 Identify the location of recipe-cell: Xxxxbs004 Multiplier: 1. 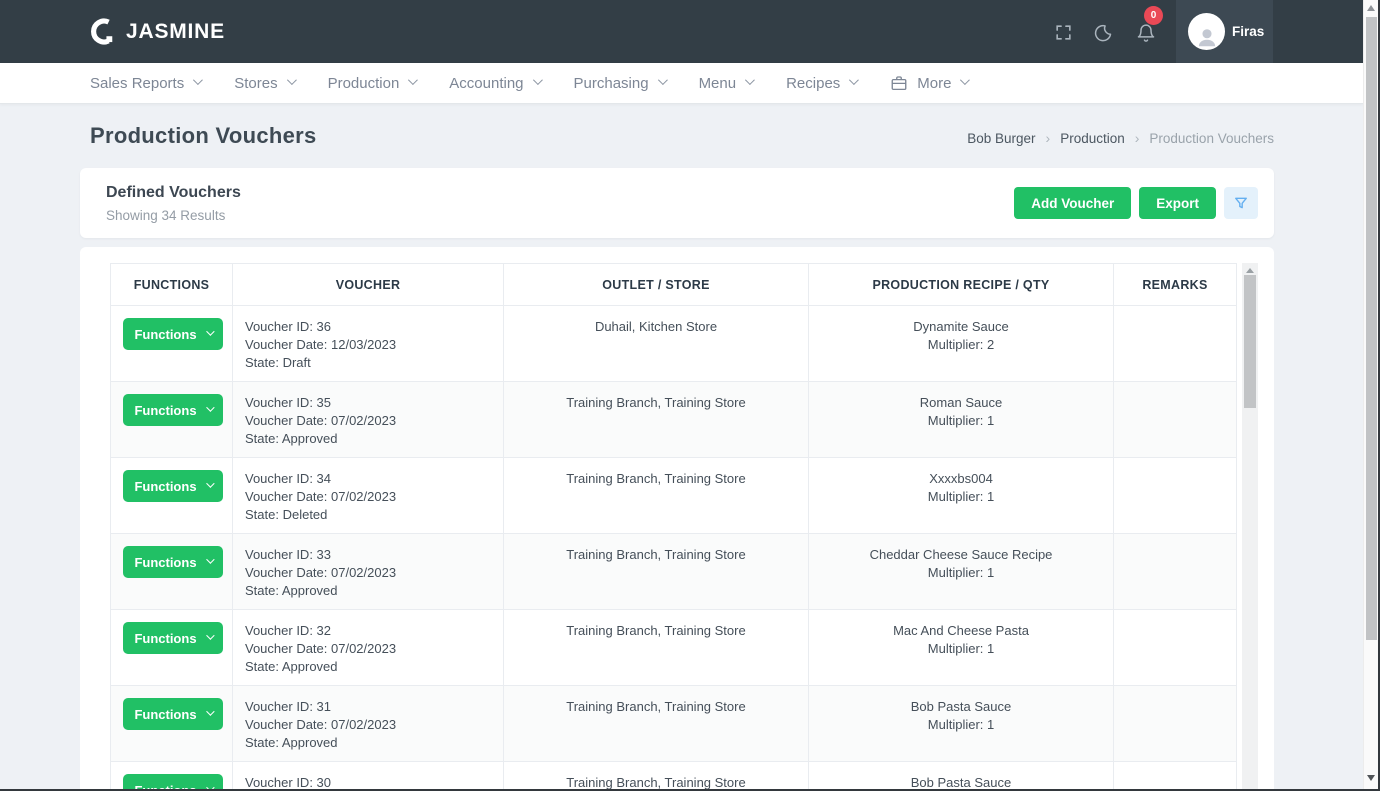
(961, 495).